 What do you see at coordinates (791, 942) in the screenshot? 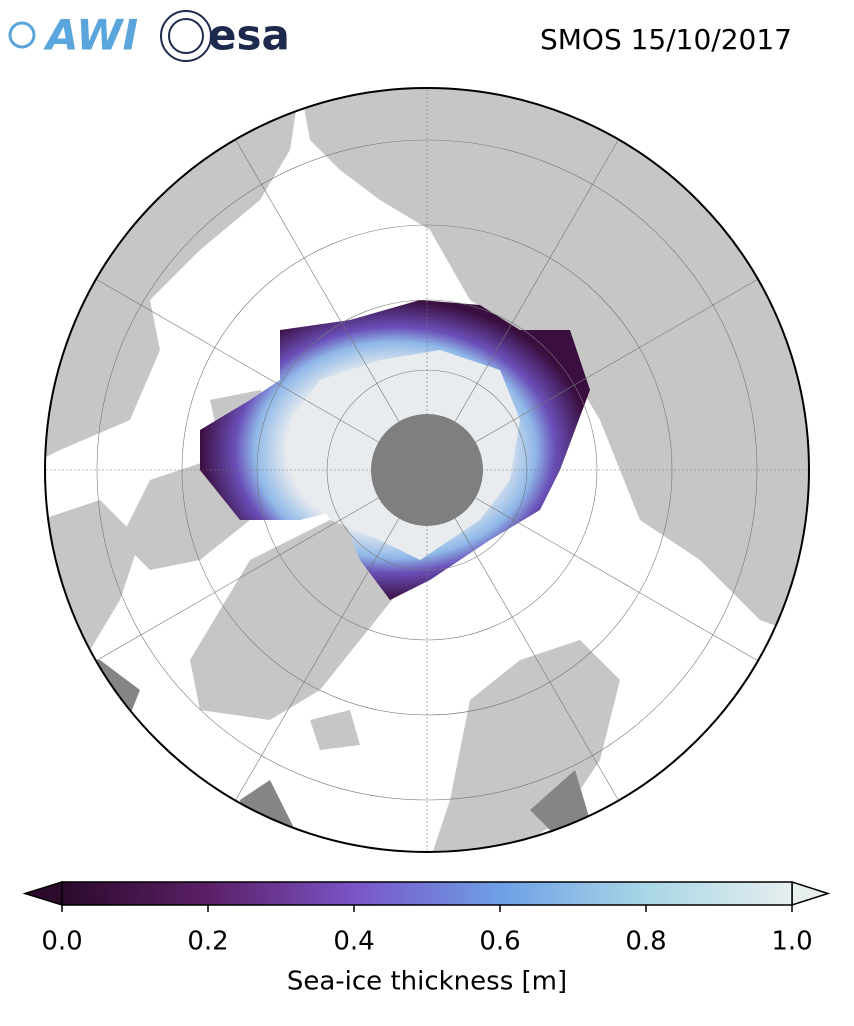
I see `colorbar-tick-label: 1.0` at bounding box center [791, 942].